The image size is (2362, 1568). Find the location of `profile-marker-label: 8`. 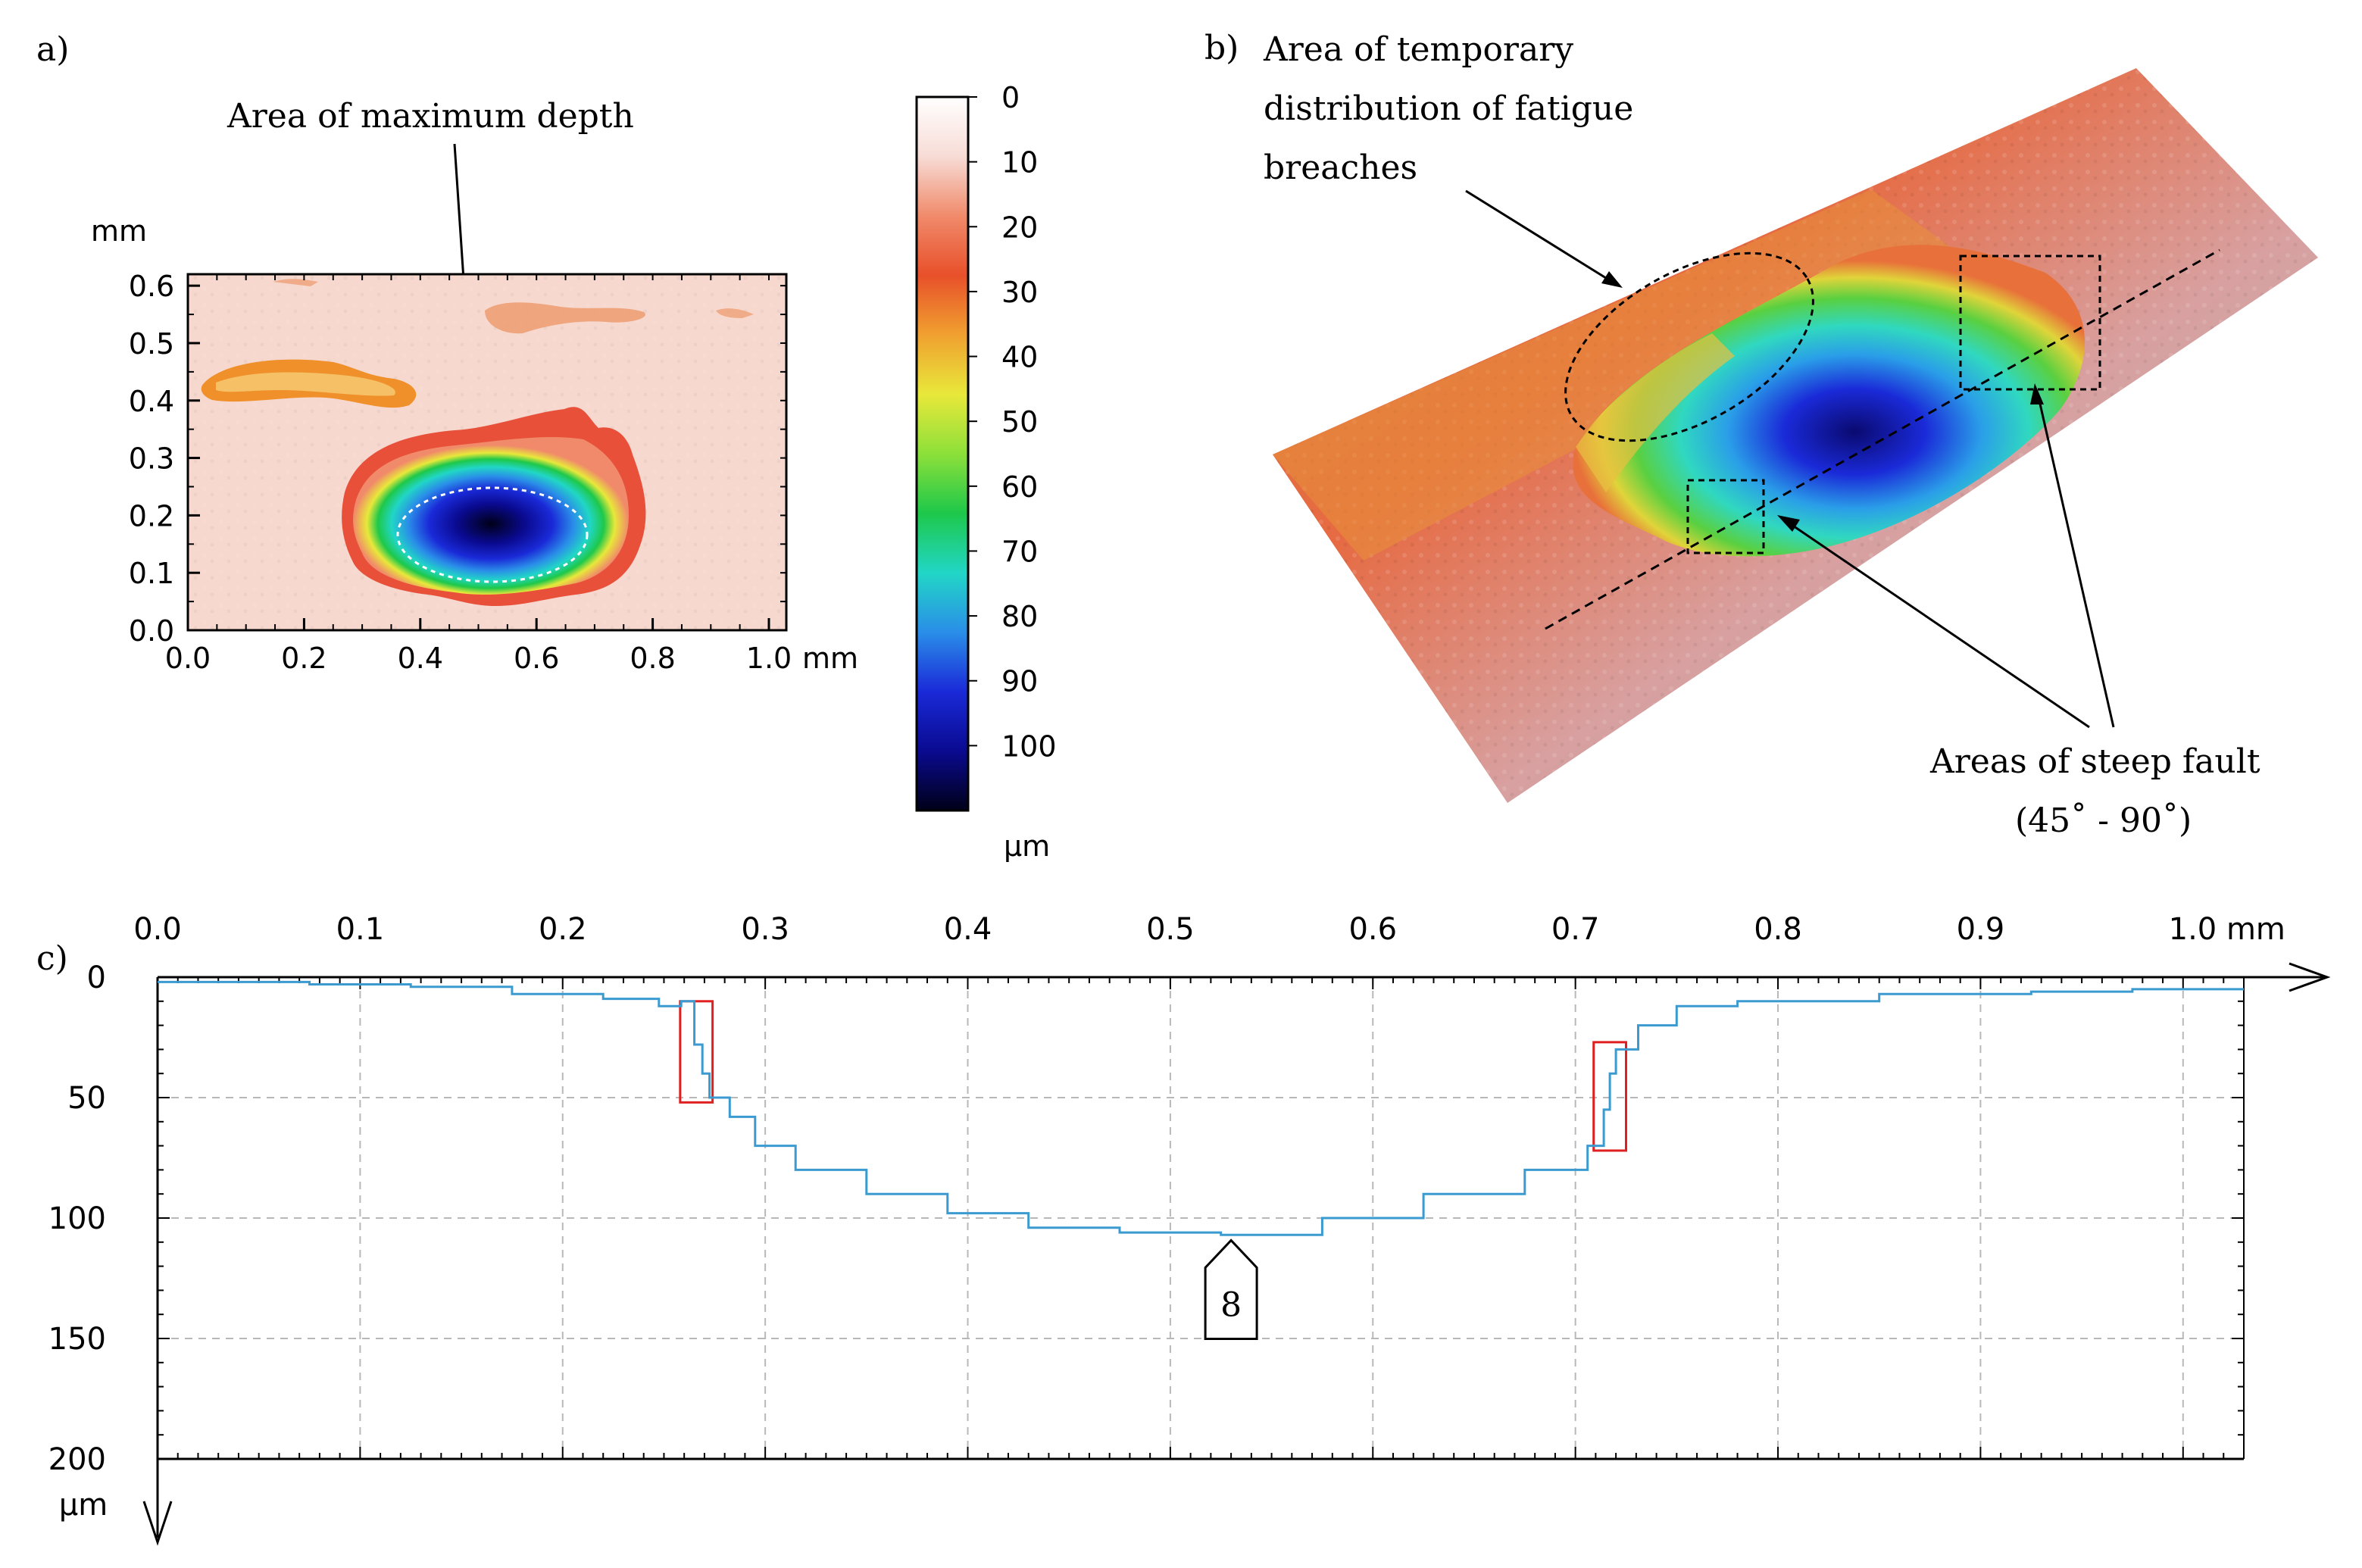

profile-marker-label: 8 is located at coordinates (1231, 1305).